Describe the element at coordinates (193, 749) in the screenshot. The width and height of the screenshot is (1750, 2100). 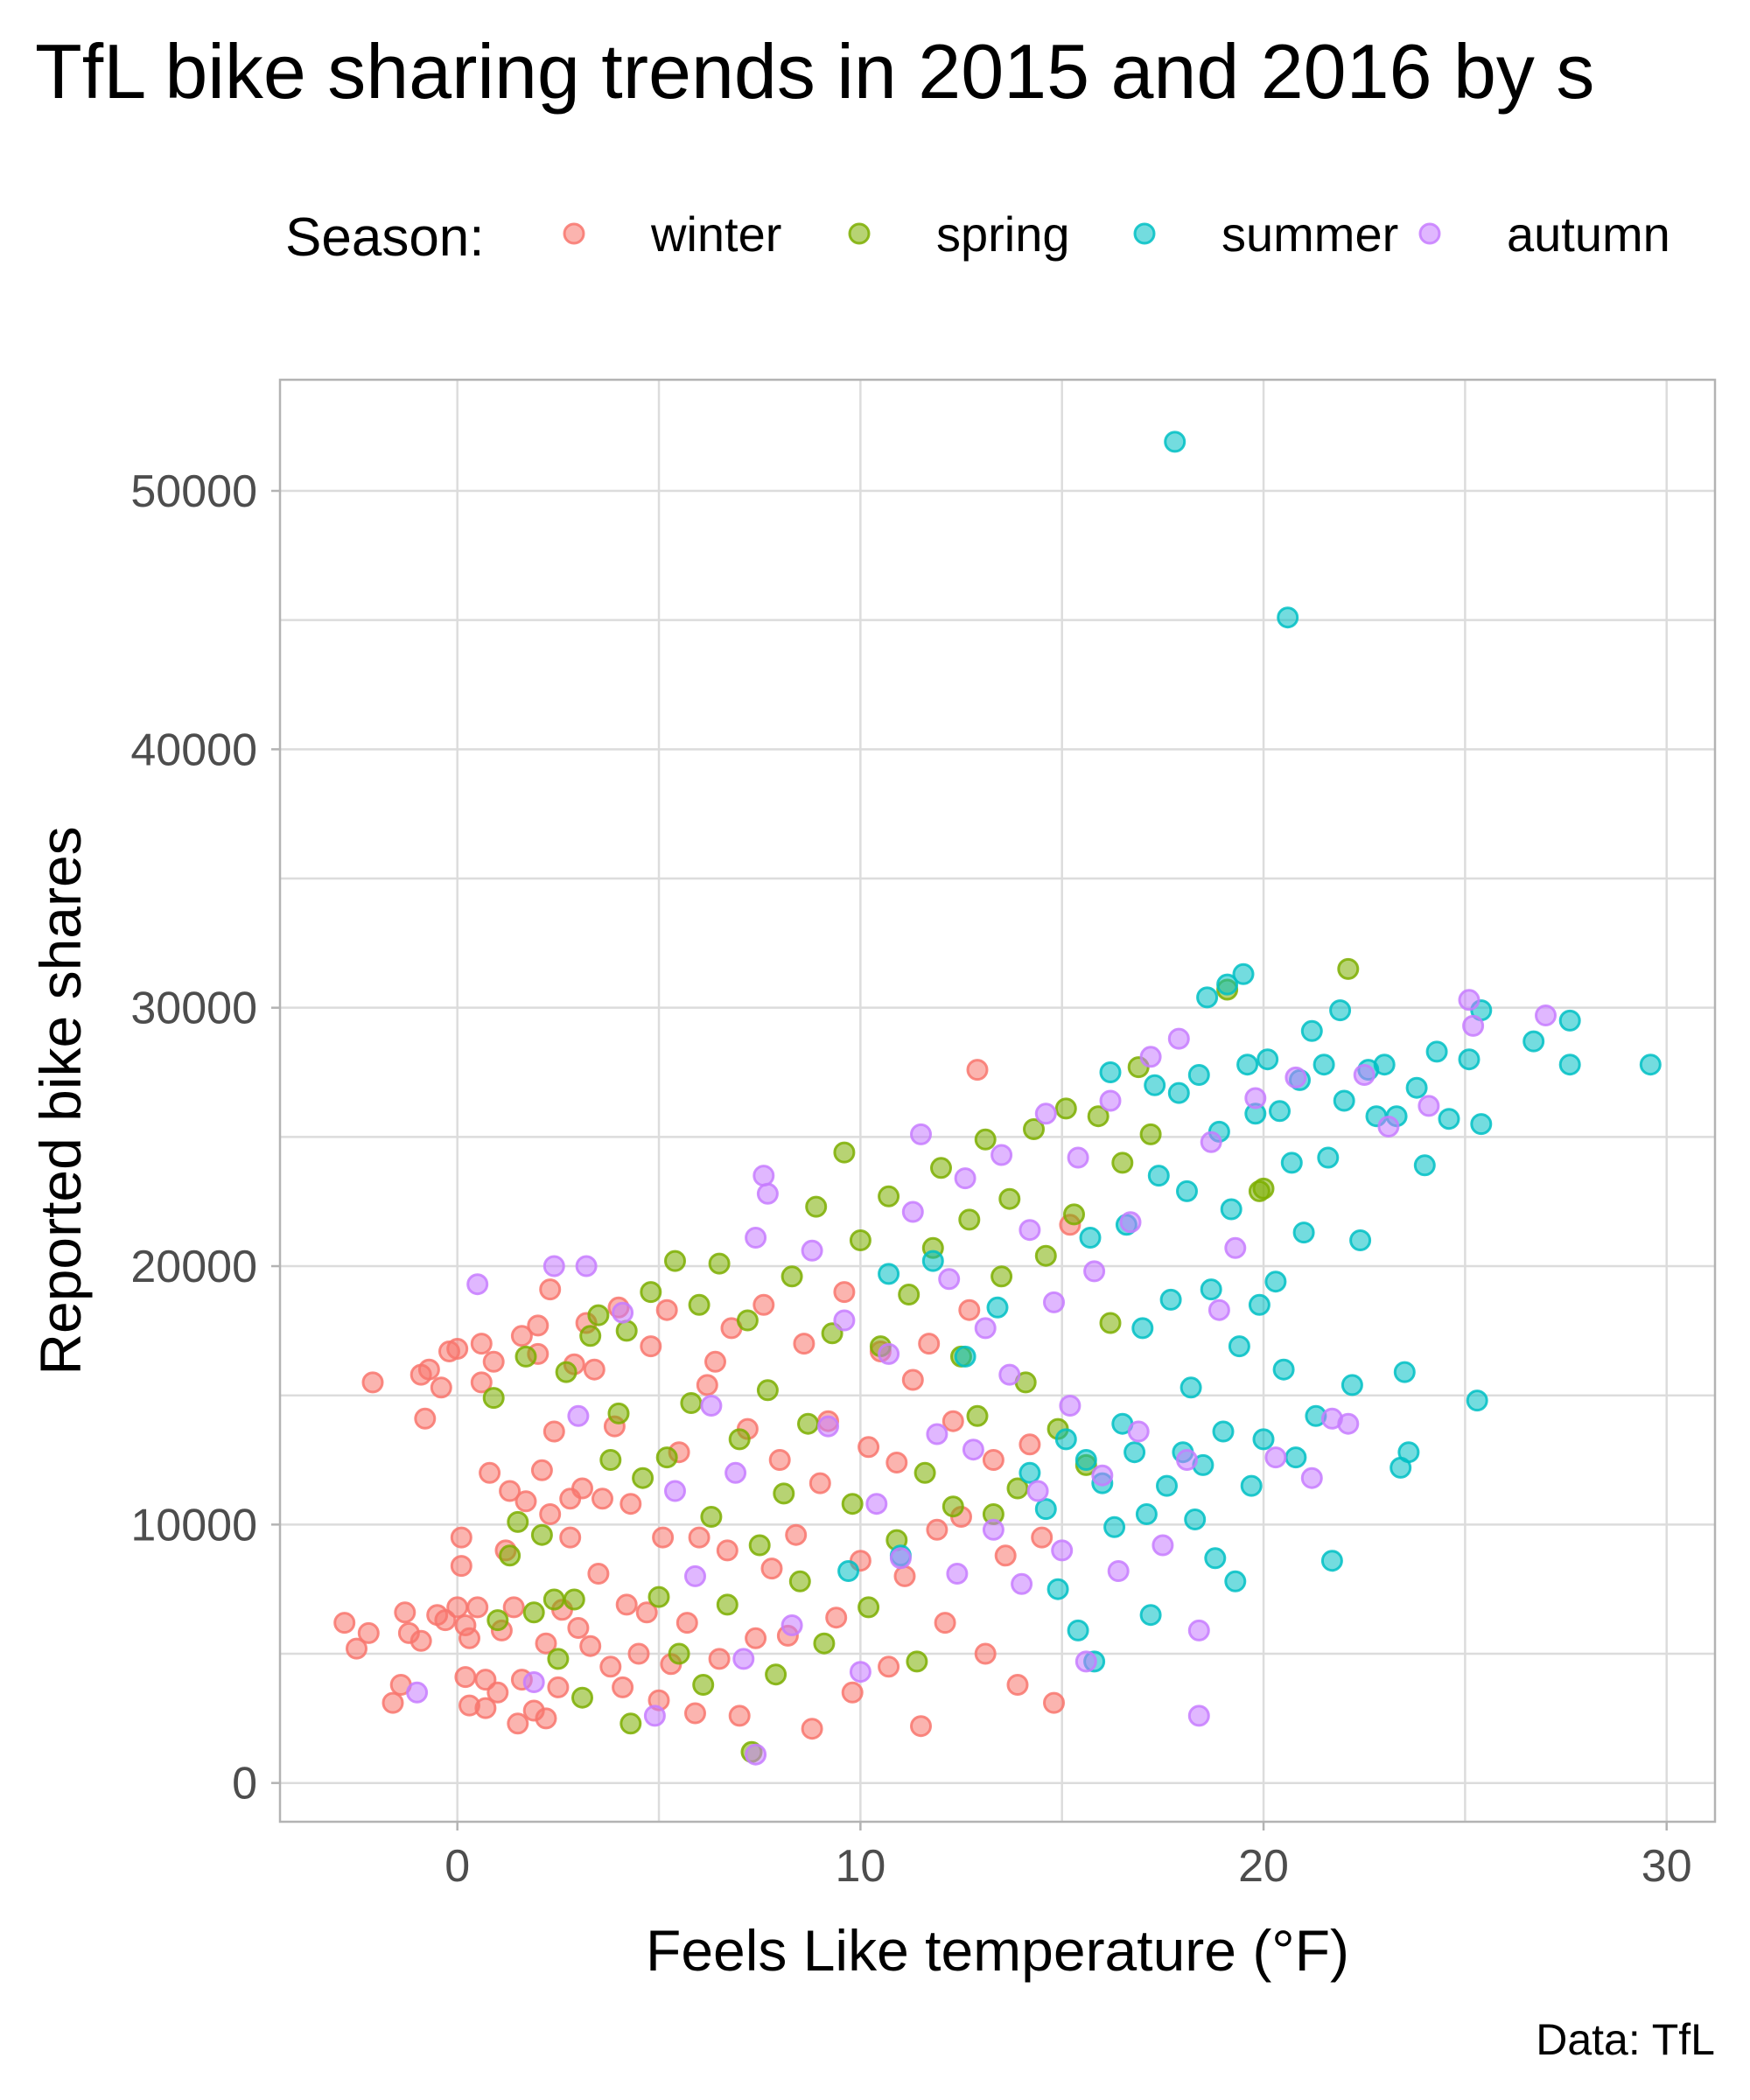
I see `y-tick-label: 40000` at that location.